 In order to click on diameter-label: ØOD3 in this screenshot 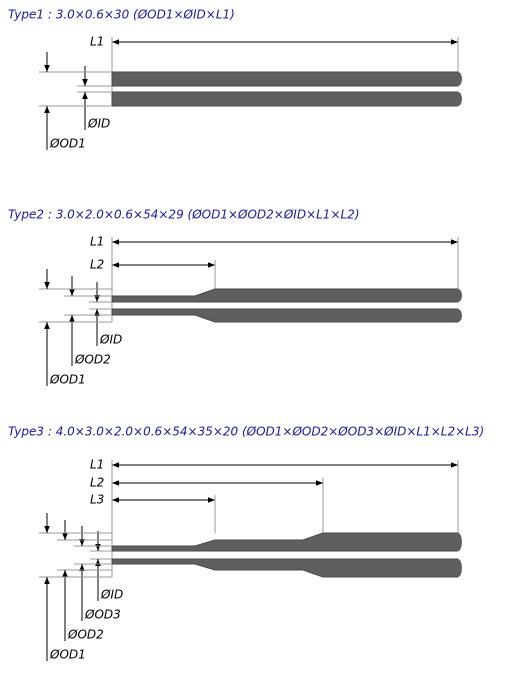, I will do `click(102, 615)`.